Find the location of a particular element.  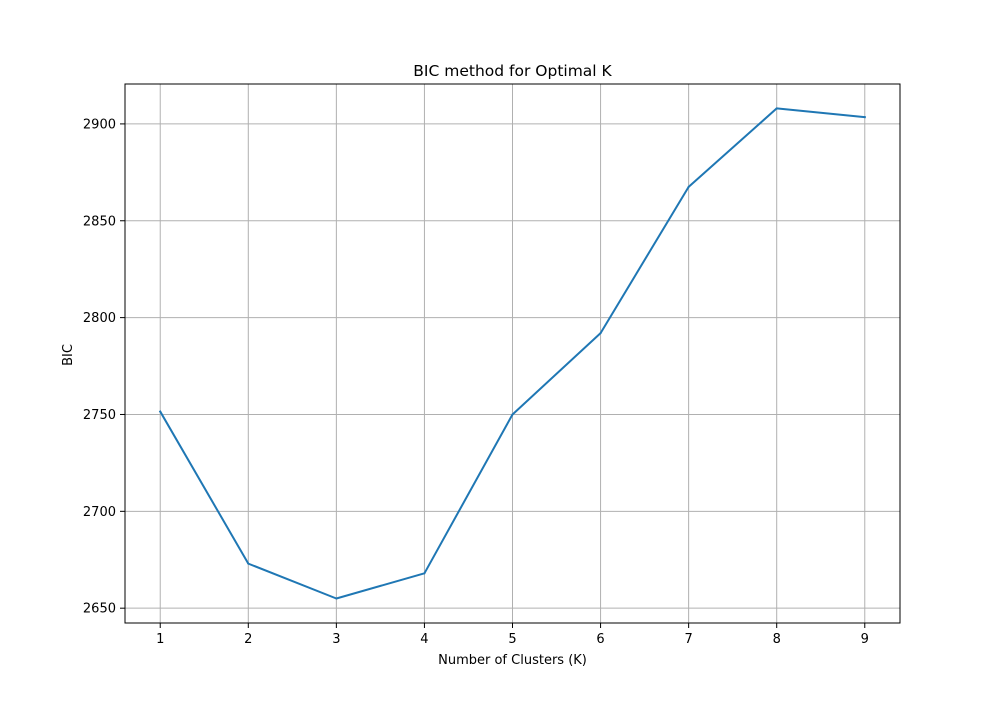

x-tick-label: 4 is located at coordinates (424, 639).